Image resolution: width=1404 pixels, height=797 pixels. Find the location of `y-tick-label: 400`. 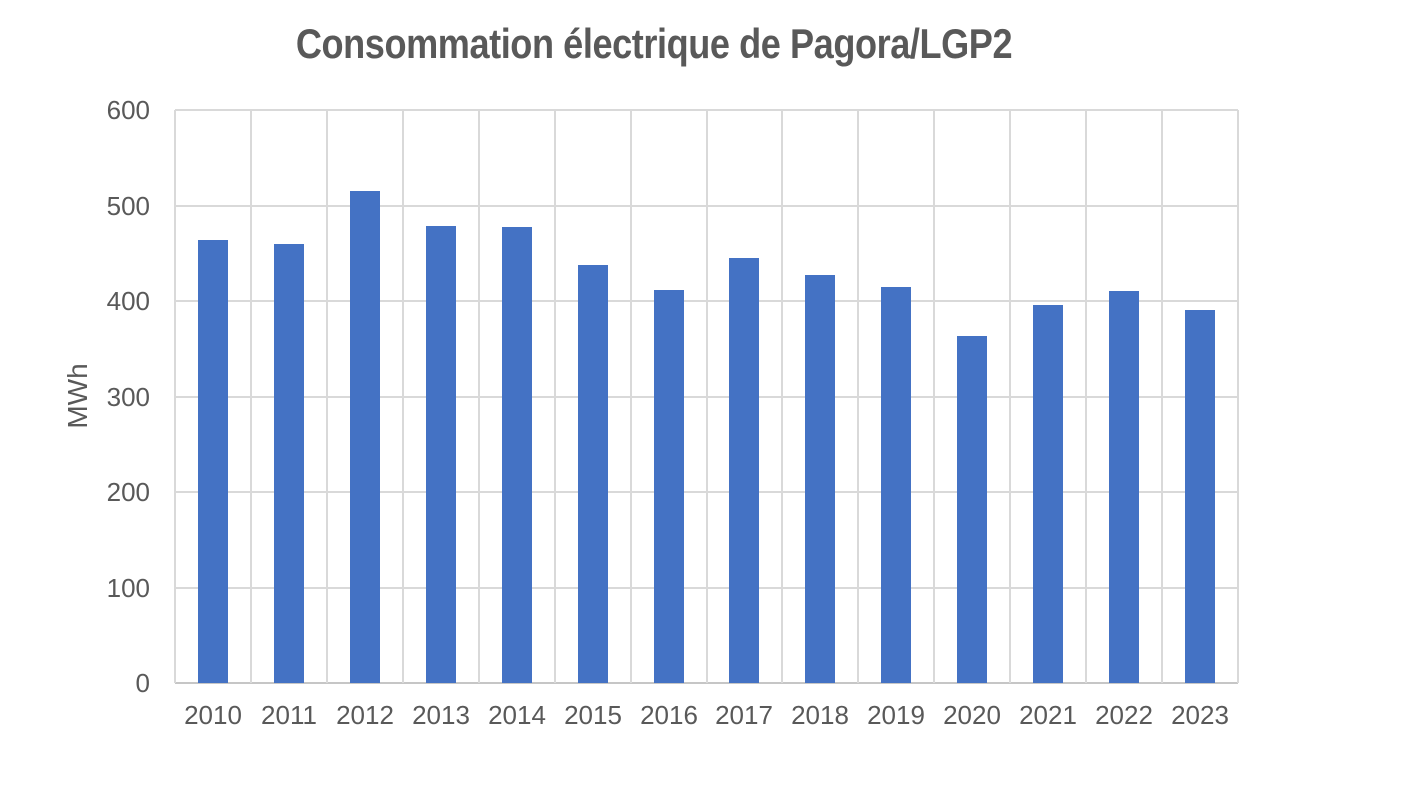

y-tick-label: 400 is located at coordinates (128, 301).